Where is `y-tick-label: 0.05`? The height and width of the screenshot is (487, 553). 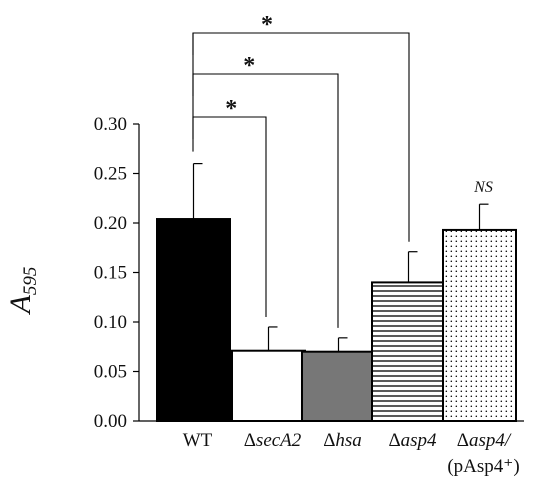
y-tick-label: 0.05 is located at coordinates (110, 372).